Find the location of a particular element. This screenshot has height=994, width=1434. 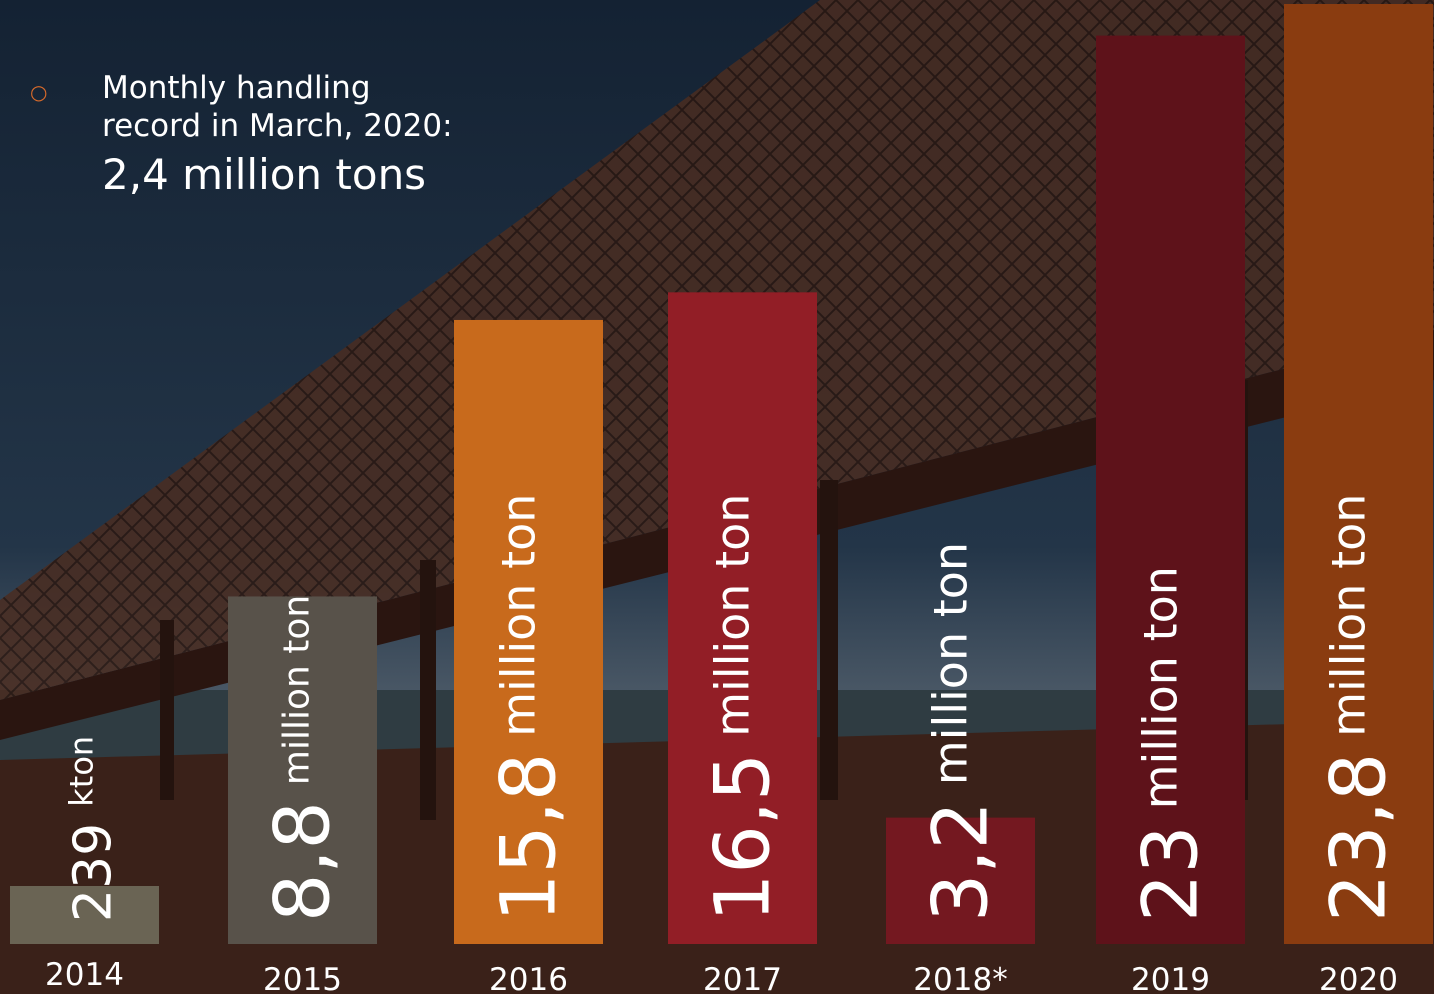

bar-2016 is located at coordinates (528, 631).